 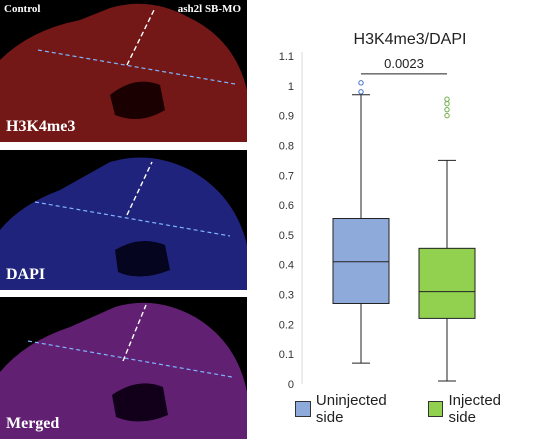 I want to click on legend-item-injected: Injected side, so click(x=479, y=409).